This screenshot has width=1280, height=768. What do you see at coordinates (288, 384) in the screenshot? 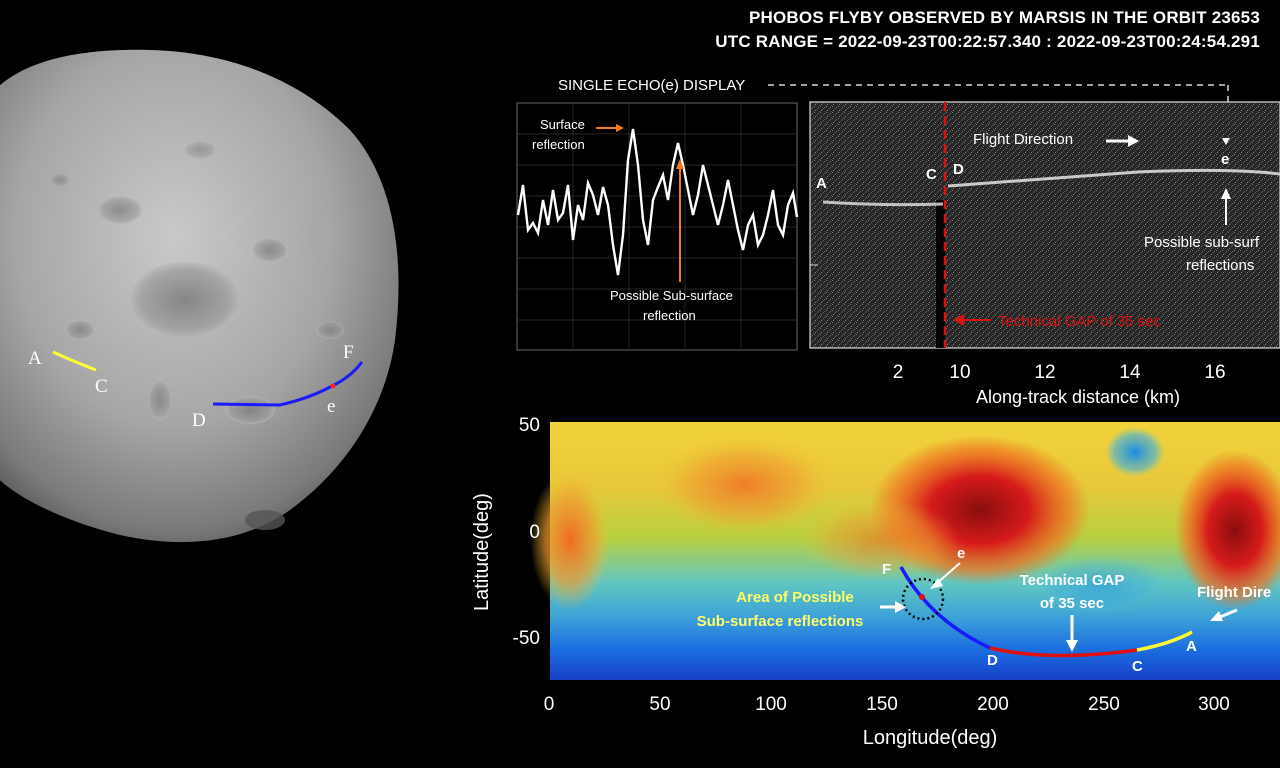
I see `track-segment-DF` at bounding box center [288, 384].